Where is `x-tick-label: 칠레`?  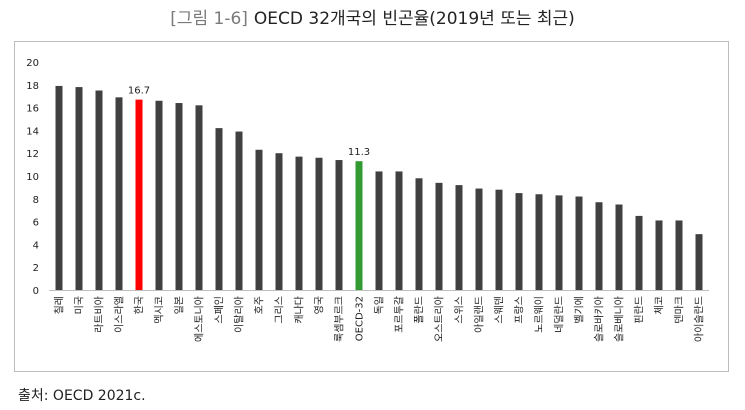 x-tick-label: 칠레 is located at coordinates (60, 305).